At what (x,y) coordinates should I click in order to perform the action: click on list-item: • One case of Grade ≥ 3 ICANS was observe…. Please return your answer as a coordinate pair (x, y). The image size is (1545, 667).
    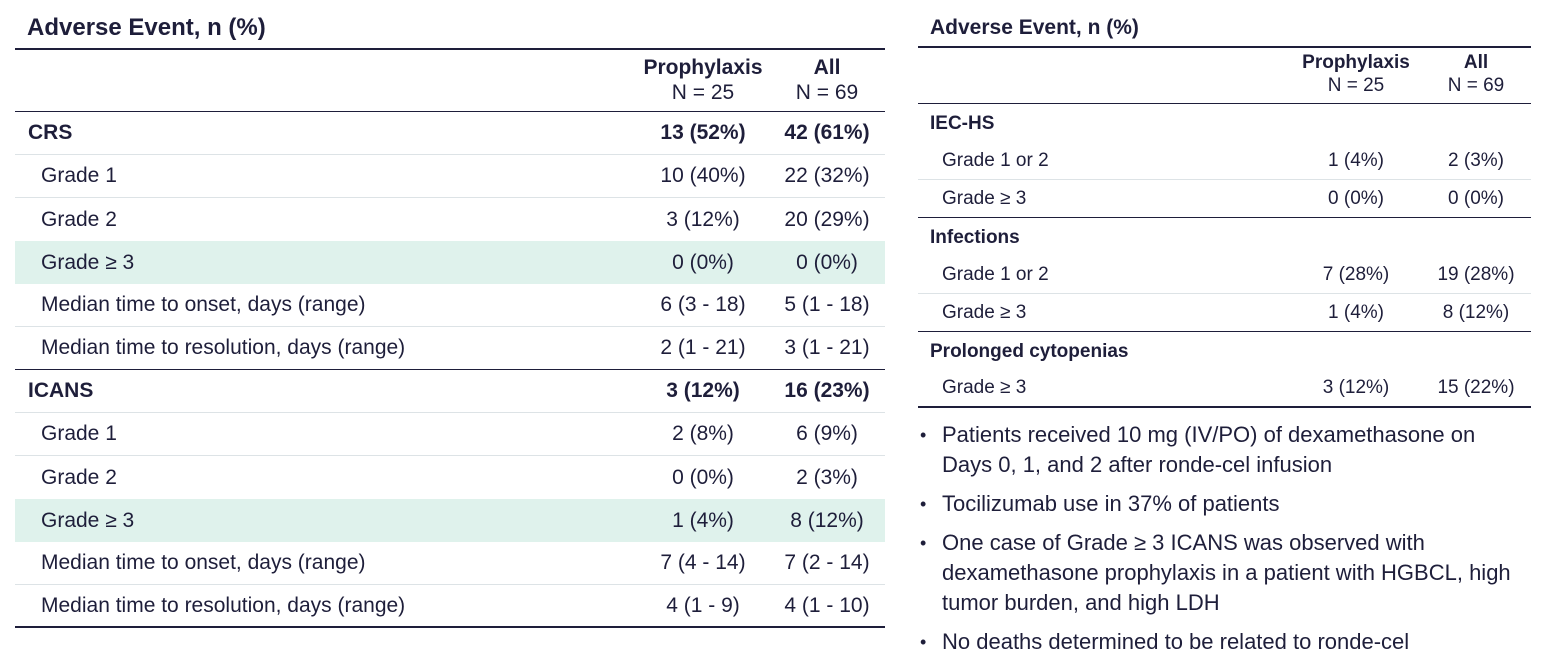
    Looking at the image, I should click on (1224, 573).